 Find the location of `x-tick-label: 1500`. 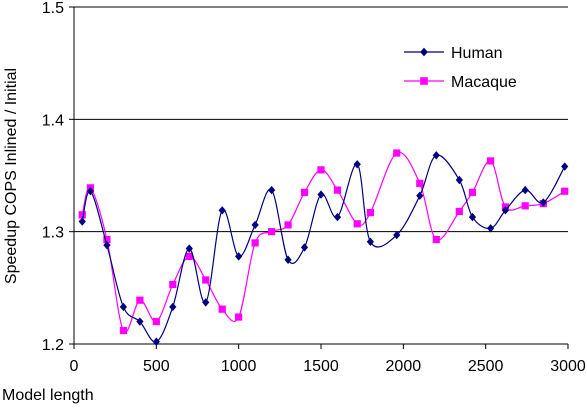

x-tick-label: 1500 is located at coordinates (321, 366).